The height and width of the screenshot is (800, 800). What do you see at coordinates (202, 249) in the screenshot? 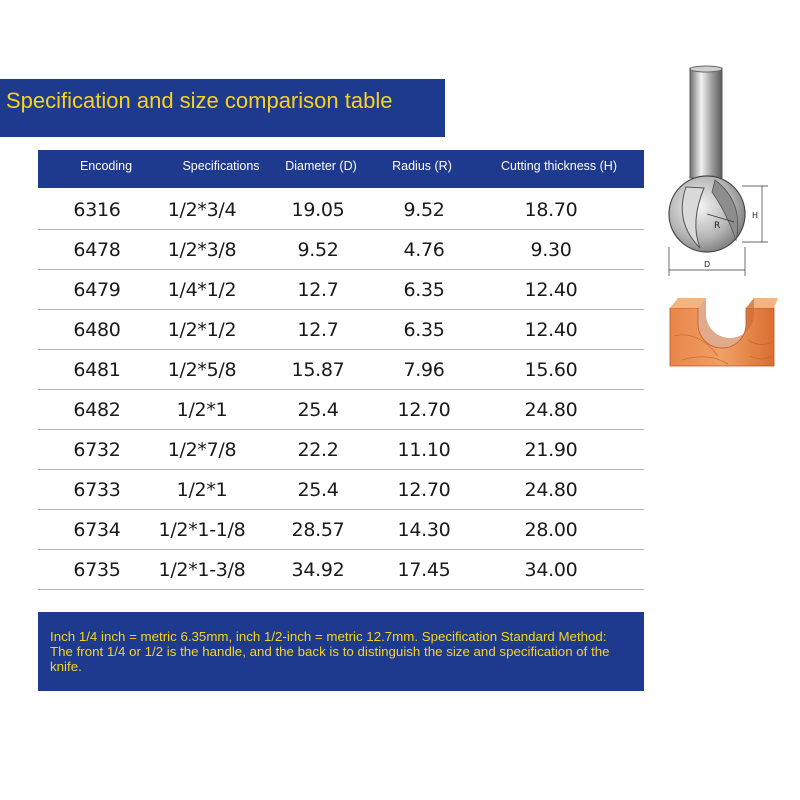
I see `cell-specification: 1/2*3/8` at bounding box center [202, 249].